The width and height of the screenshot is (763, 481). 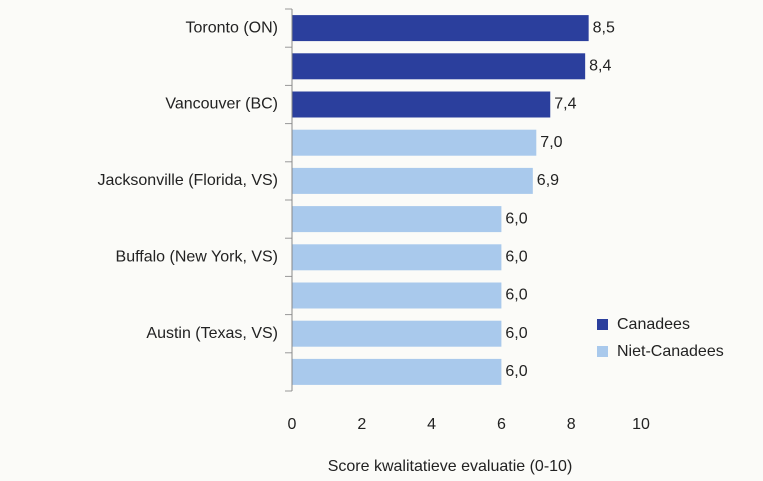 I want to click on value-label: 8,5, so click(x=604, y=27).